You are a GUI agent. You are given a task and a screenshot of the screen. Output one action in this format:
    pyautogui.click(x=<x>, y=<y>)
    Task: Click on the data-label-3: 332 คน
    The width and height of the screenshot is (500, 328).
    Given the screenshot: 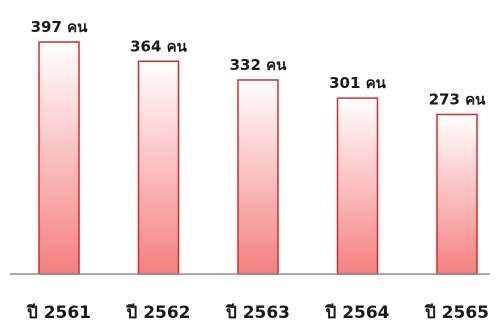 What is the action you would take?
    pyautogui.click(x=259, y=65)
    